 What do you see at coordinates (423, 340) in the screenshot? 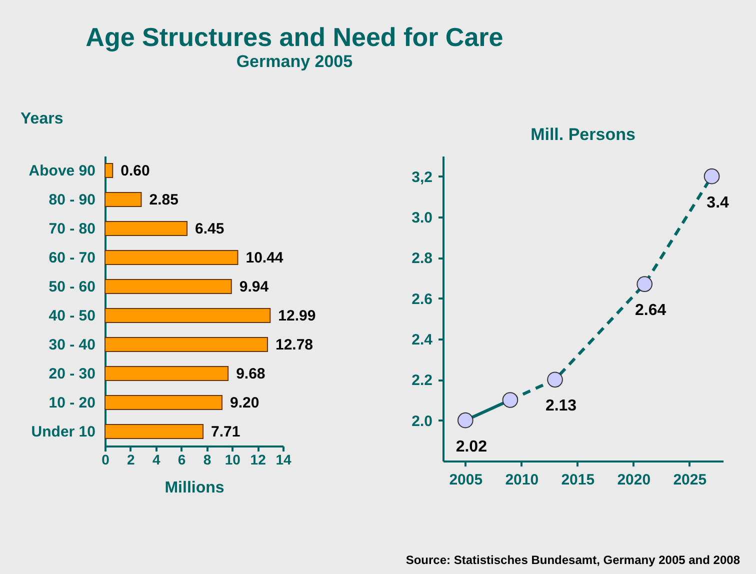
I see `y-tick-label: 2.4` at bounding box center [423, 340].